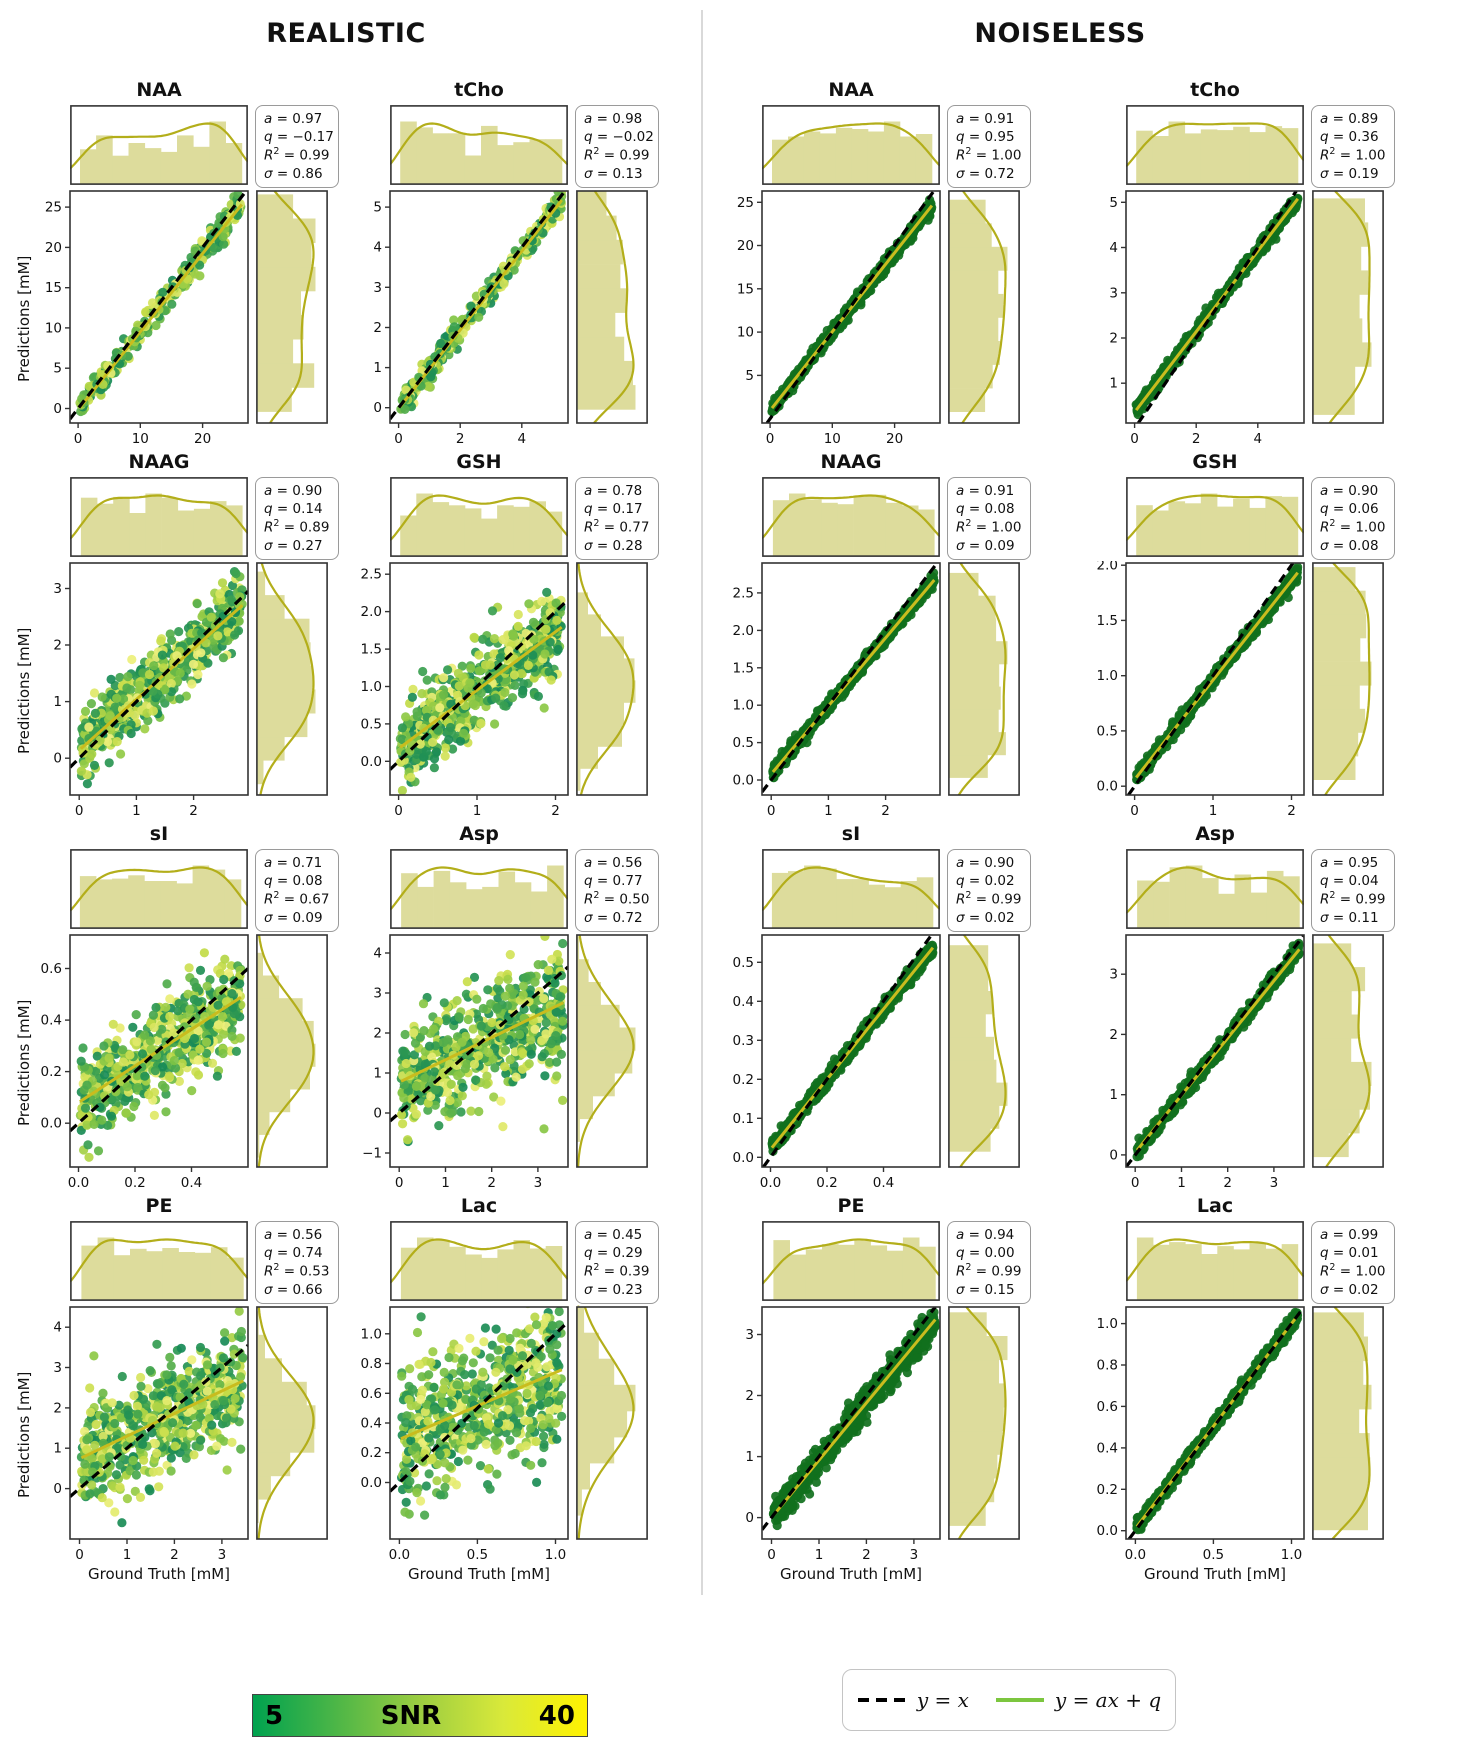 The image size is (1458, 1757). I want to click on top-marginal-row: a = 0.99 q = 0.01 R2 = 1.00 σ = 0.02, so click(1242, 1263).